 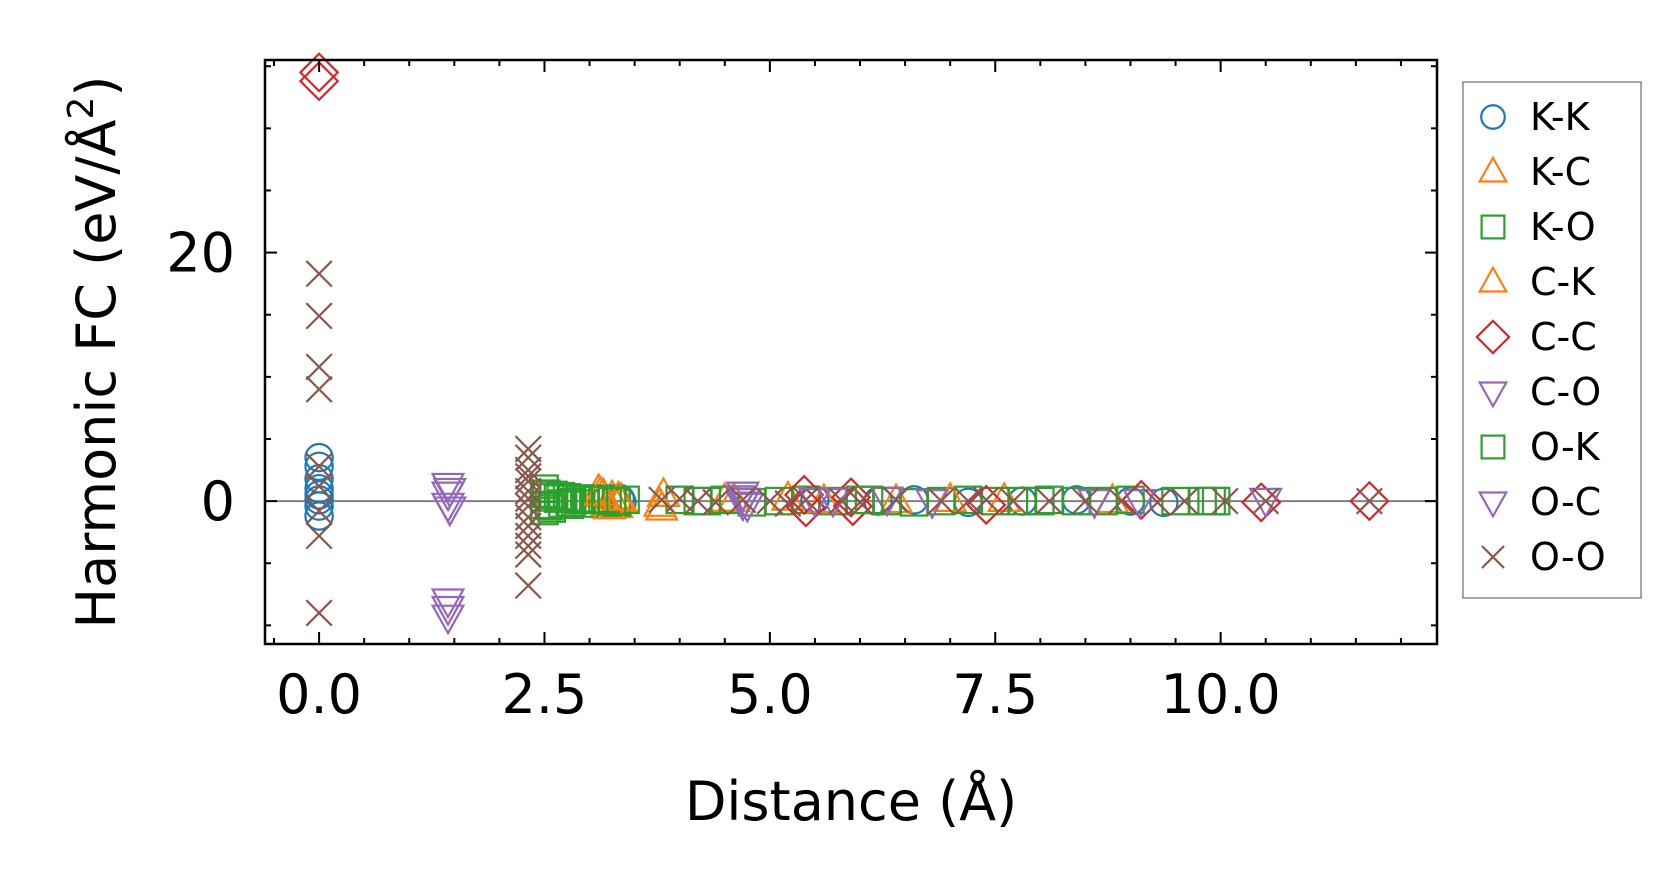 I want to click on legend-entry: O-C, so click(x=1539, y=502).